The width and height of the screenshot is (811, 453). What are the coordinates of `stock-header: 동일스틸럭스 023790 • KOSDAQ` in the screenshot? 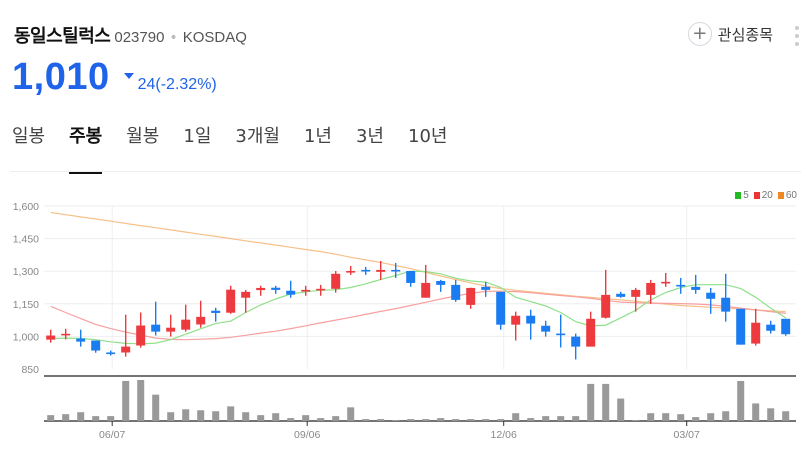 It's located at (130, 35).